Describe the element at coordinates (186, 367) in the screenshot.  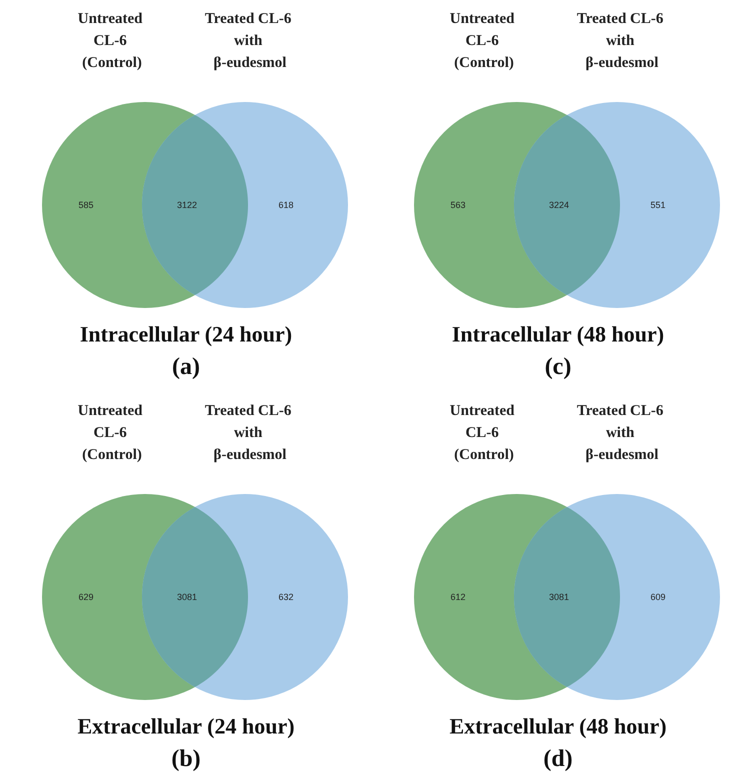
I see `text: (a)` at that location.